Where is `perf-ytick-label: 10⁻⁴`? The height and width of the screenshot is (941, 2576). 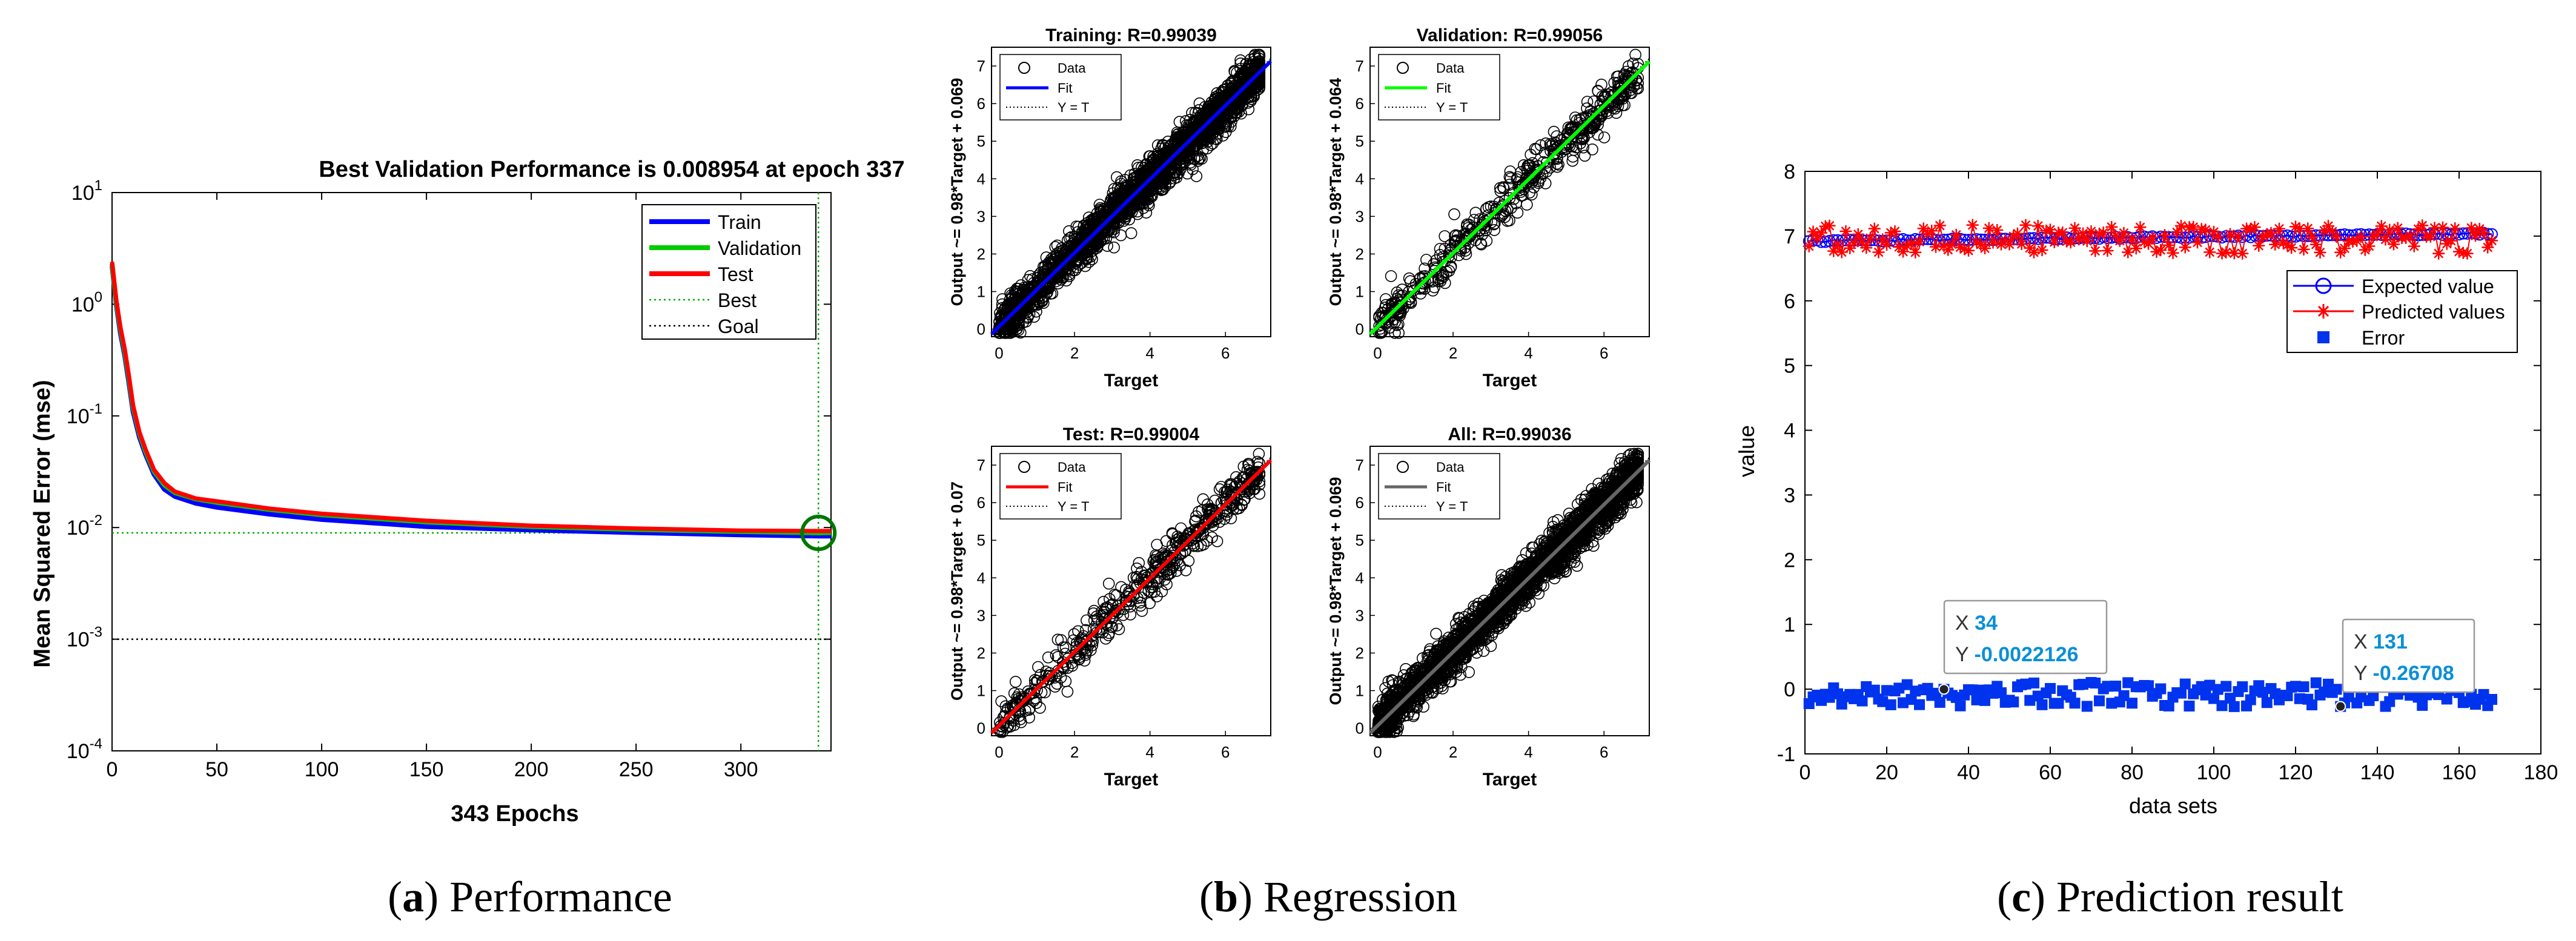
perf-ytick-label: 10⁻⁴ is located at coordinates (84, 750).